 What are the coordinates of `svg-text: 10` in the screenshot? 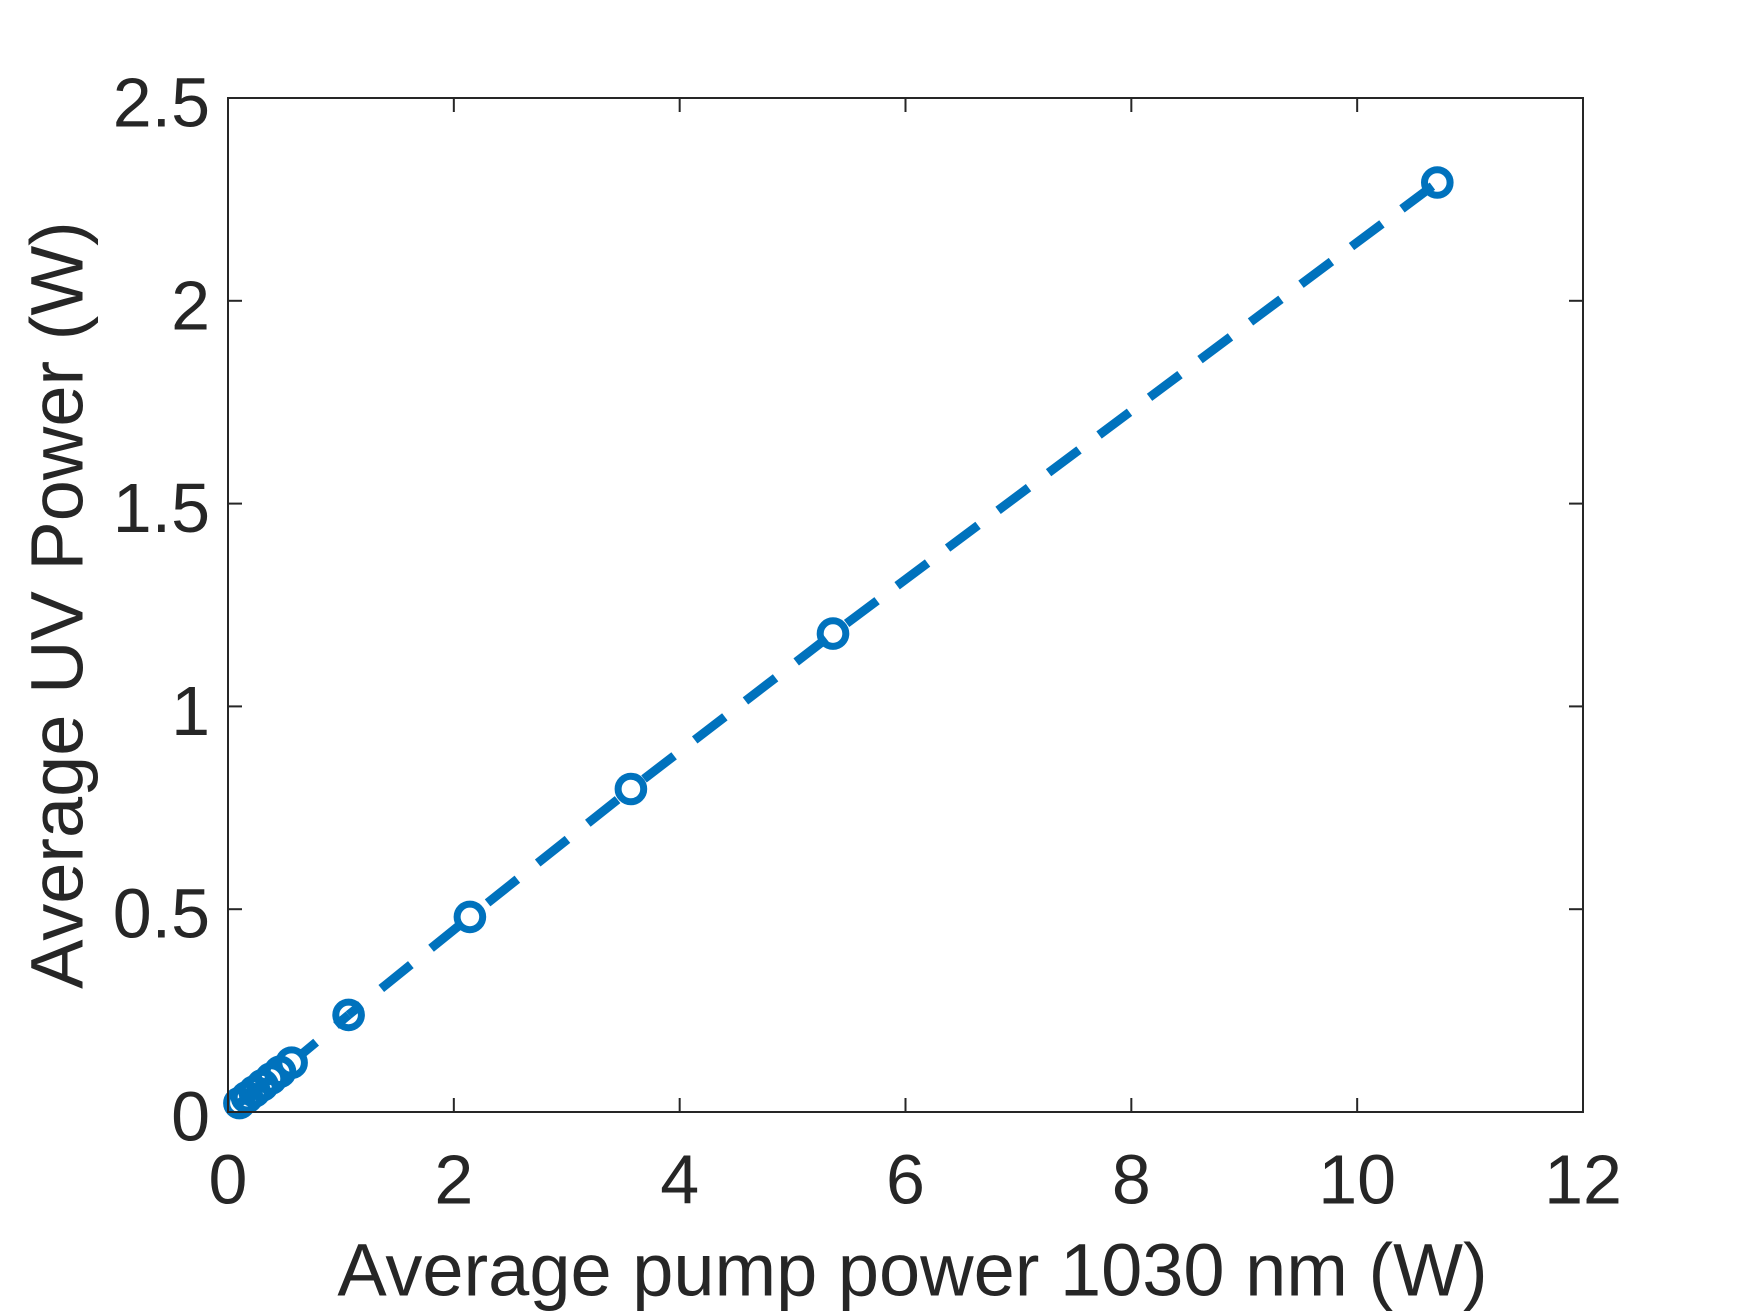 It's located at (1357, 1180).